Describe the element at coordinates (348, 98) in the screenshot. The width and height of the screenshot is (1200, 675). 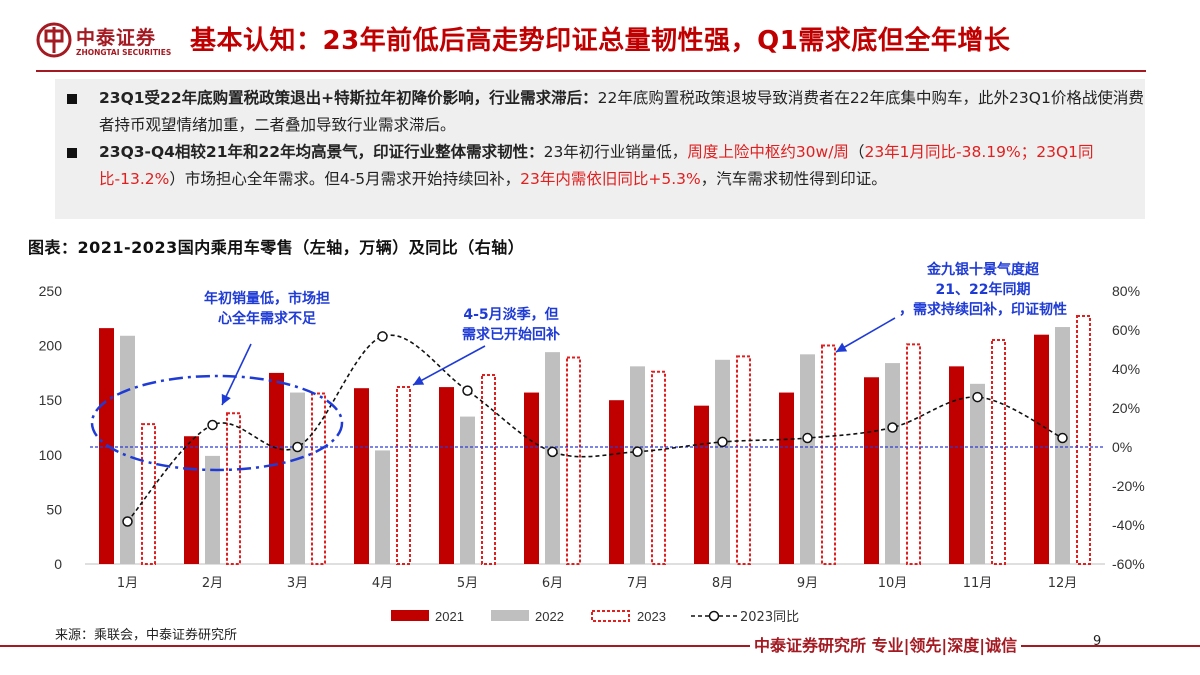
I see `bullet-1-heading: 23Q1受22年底购置税政策退出+特斯拉年初降价影响，行业需求滞后：` at that location.